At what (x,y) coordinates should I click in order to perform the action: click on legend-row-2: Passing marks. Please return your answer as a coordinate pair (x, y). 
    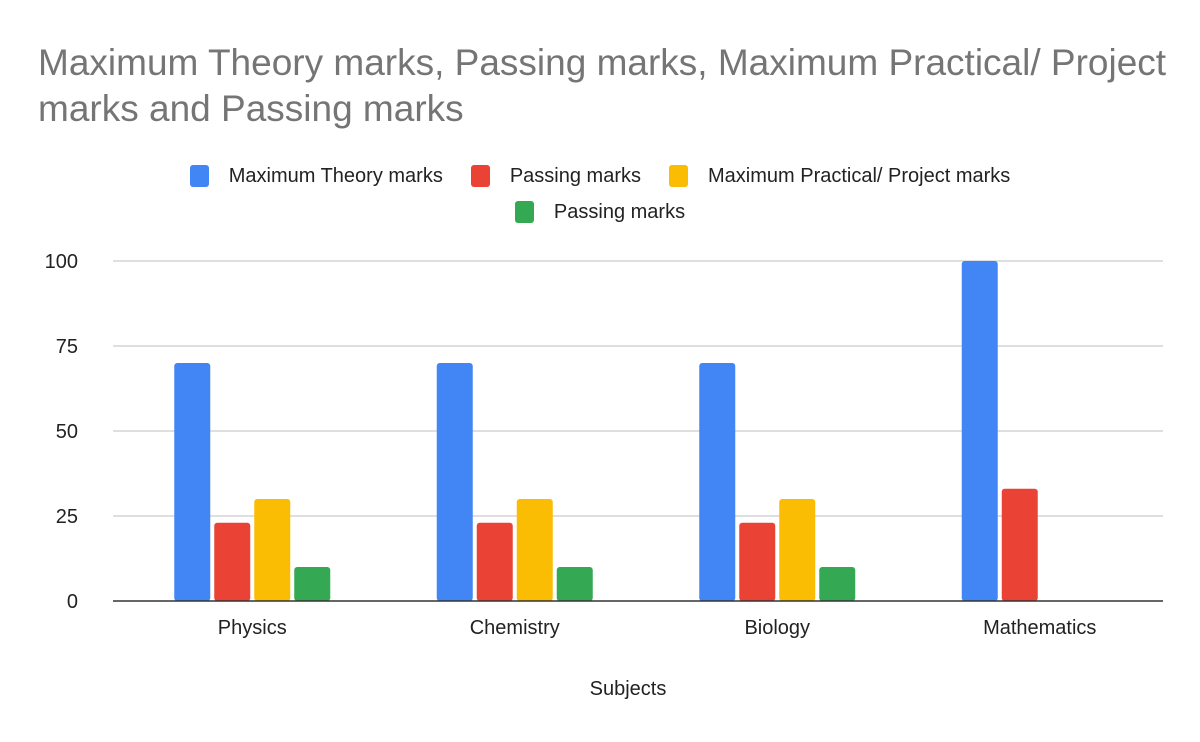
    Looking at the image, I should click on (600, 212).